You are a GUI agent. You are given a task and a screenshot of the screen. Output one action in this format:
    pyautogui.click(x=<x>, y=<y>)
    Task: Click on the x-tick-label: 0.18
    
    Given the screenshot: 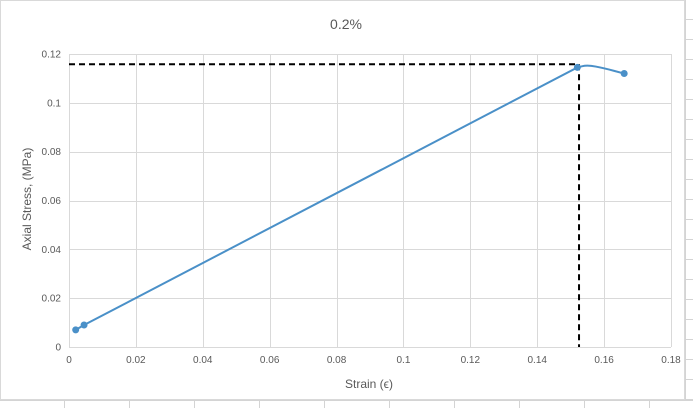 What is the action you would take?
    pyautogui.click(x=671, y=360)
    